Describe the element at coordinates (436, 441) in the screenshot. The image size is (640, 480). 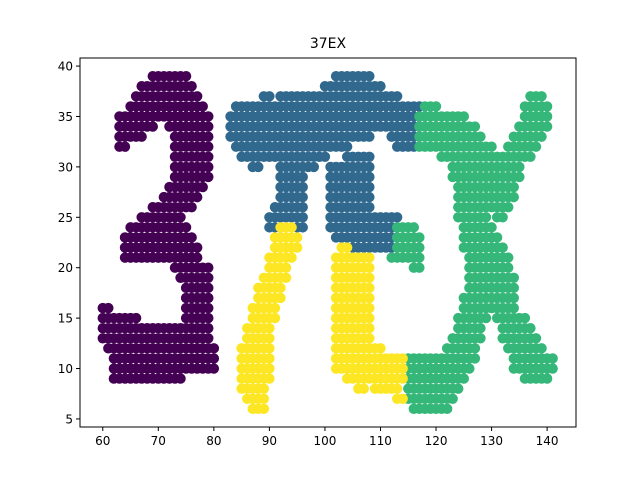
I see `x-tick-label: 120` at that location.